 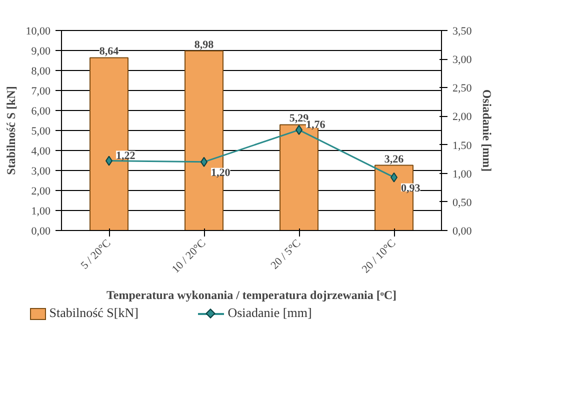 What do you see at coordinates (204, 44) in the screenshot?
I see `data-label: 8,98` at bounding box center [204, 44].